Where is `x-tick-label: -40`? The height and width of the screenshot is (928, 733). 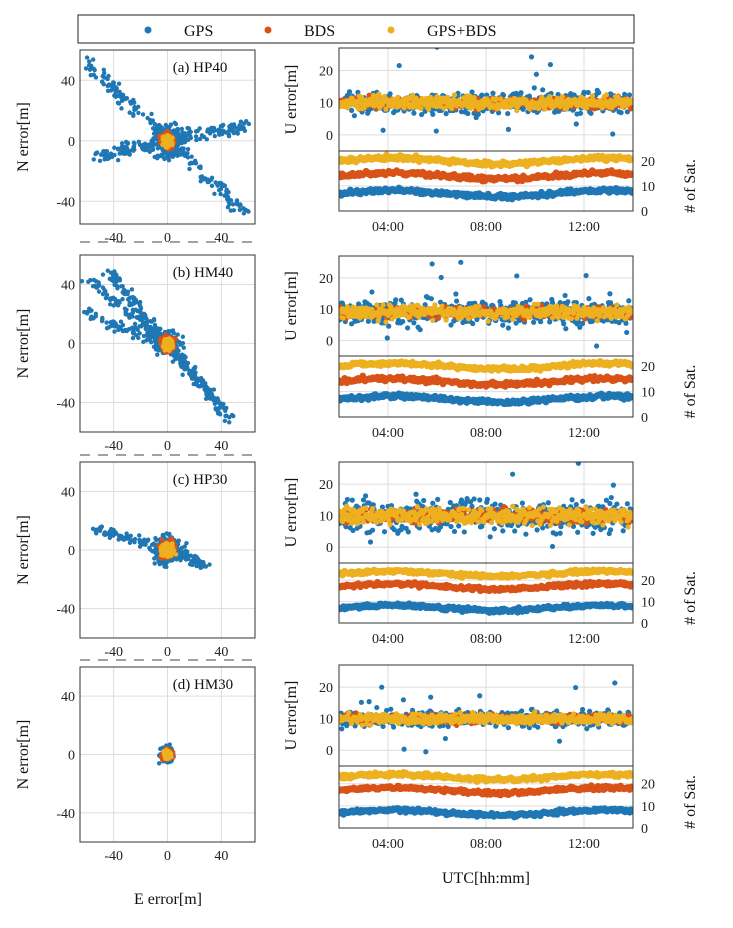
x-tick-label: -40 is located at coordinates (113, 238).